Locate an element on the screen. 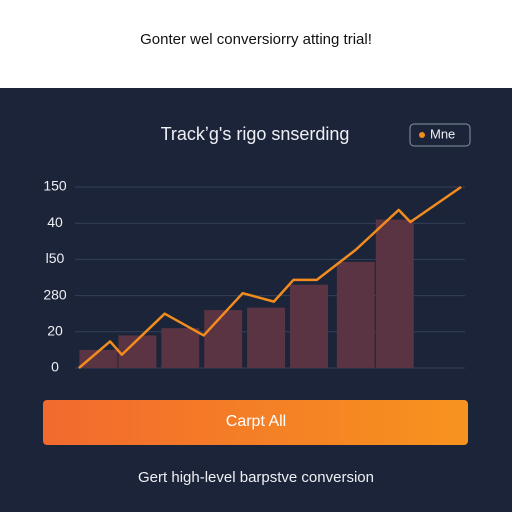  legend is located at coordinates (440, 135).